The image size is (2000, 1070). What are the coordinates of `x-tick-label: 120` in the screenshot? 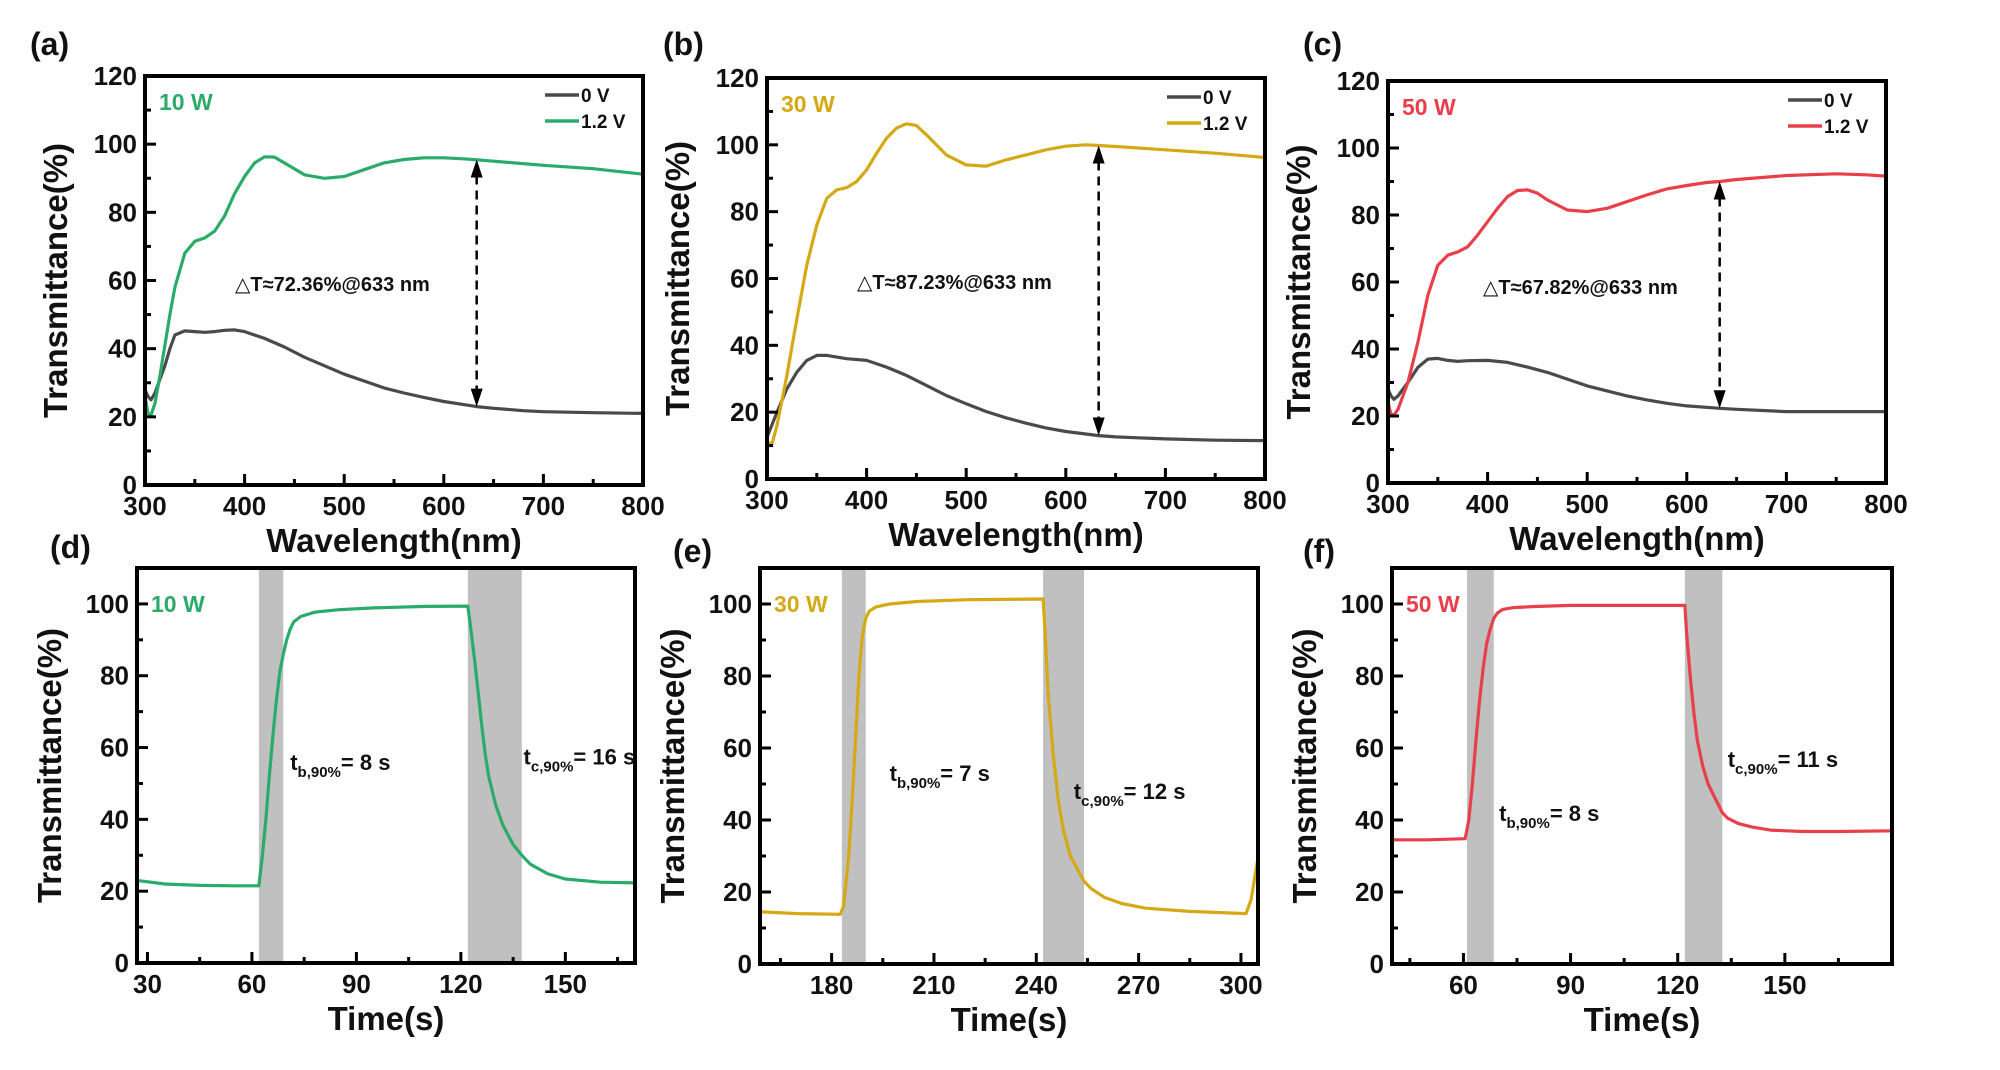 It's located at (1677, 985).